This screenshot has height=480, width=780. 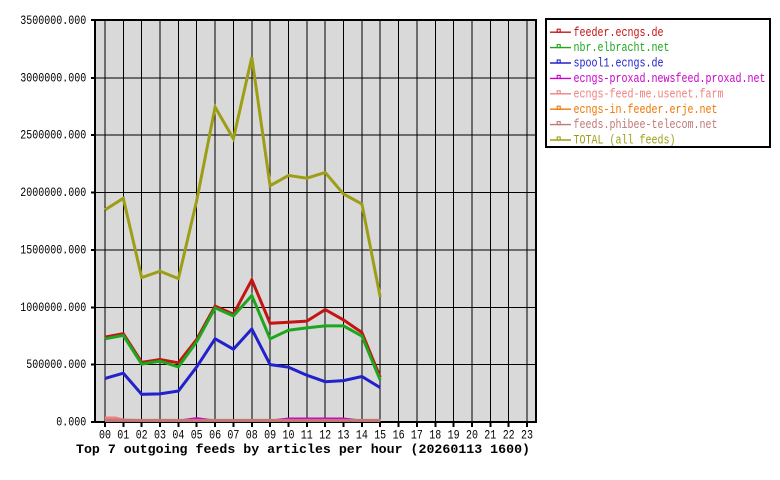 I want to click on svg-text: 09, so click(x=270, y=436).